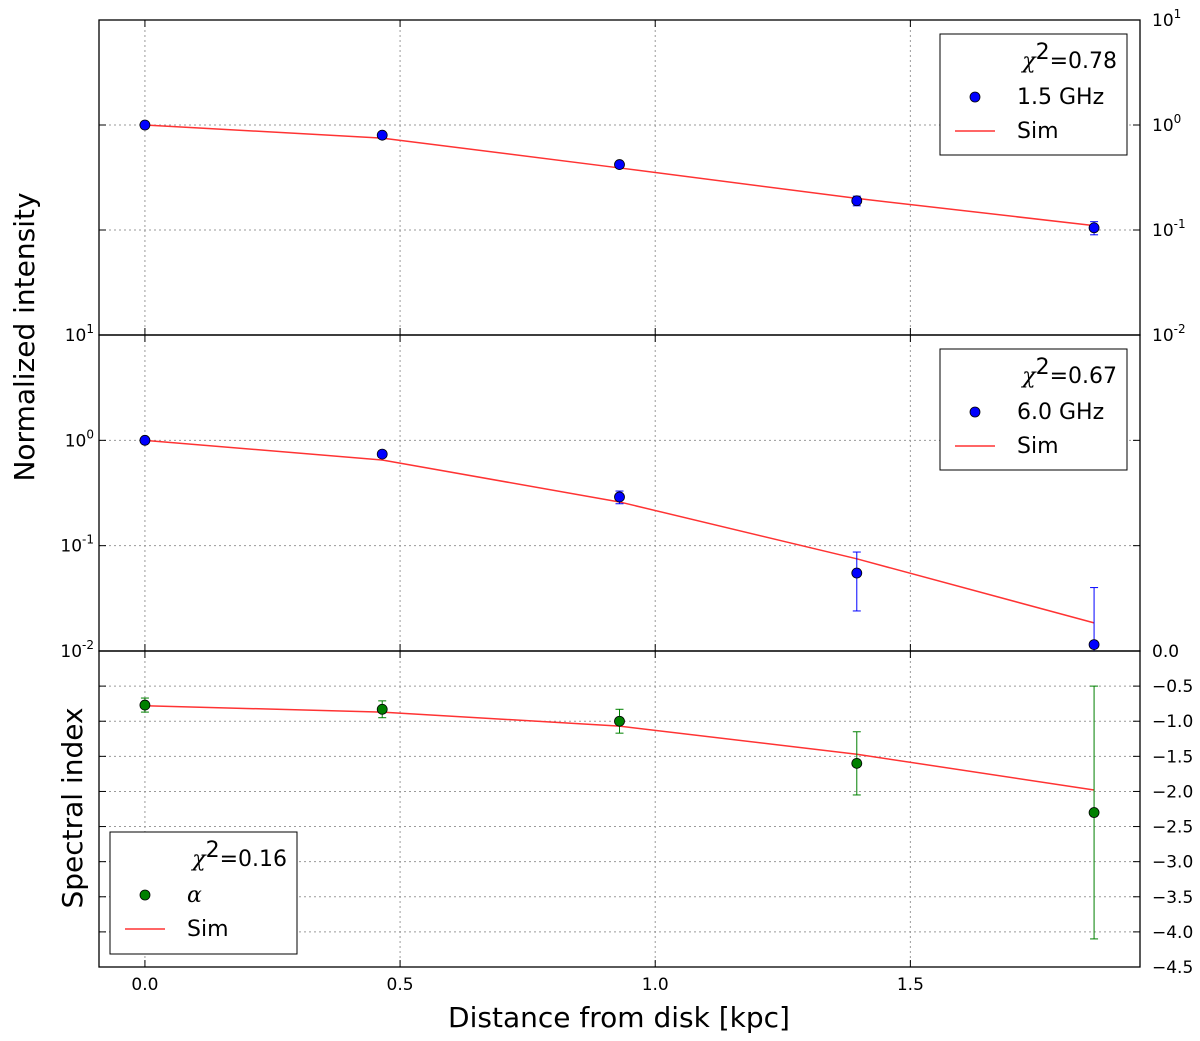  Describe the element at coordinates (910, 985) in the screenshot. I see `x-tick-label: 1.5` at that location.